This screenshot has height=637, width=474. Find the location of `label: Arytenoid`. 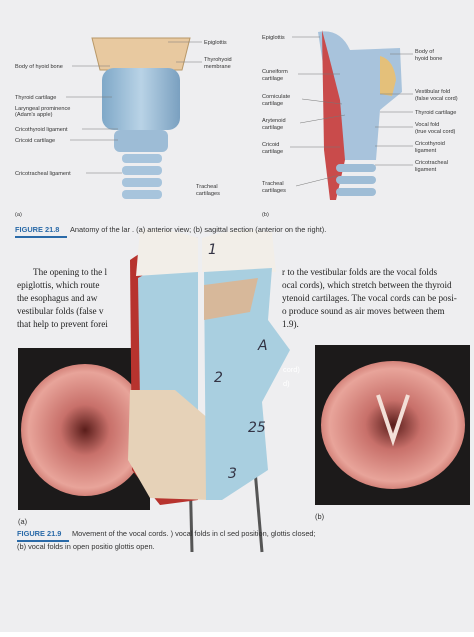

label: Arytenoid is located at coordinates (274, 121).